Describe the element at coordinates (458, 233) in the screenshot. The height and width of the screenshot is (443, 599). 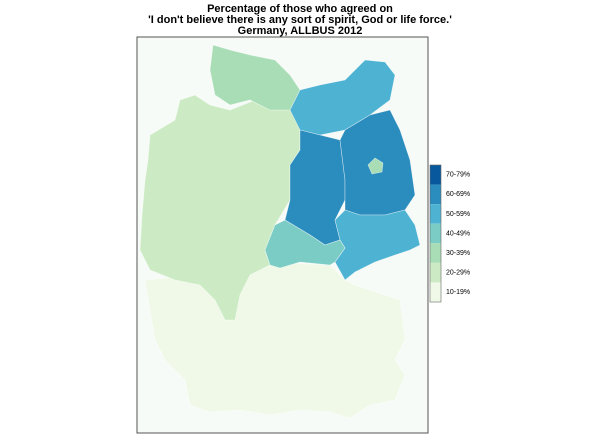
I see `legend-label: 40-49%` at that location.